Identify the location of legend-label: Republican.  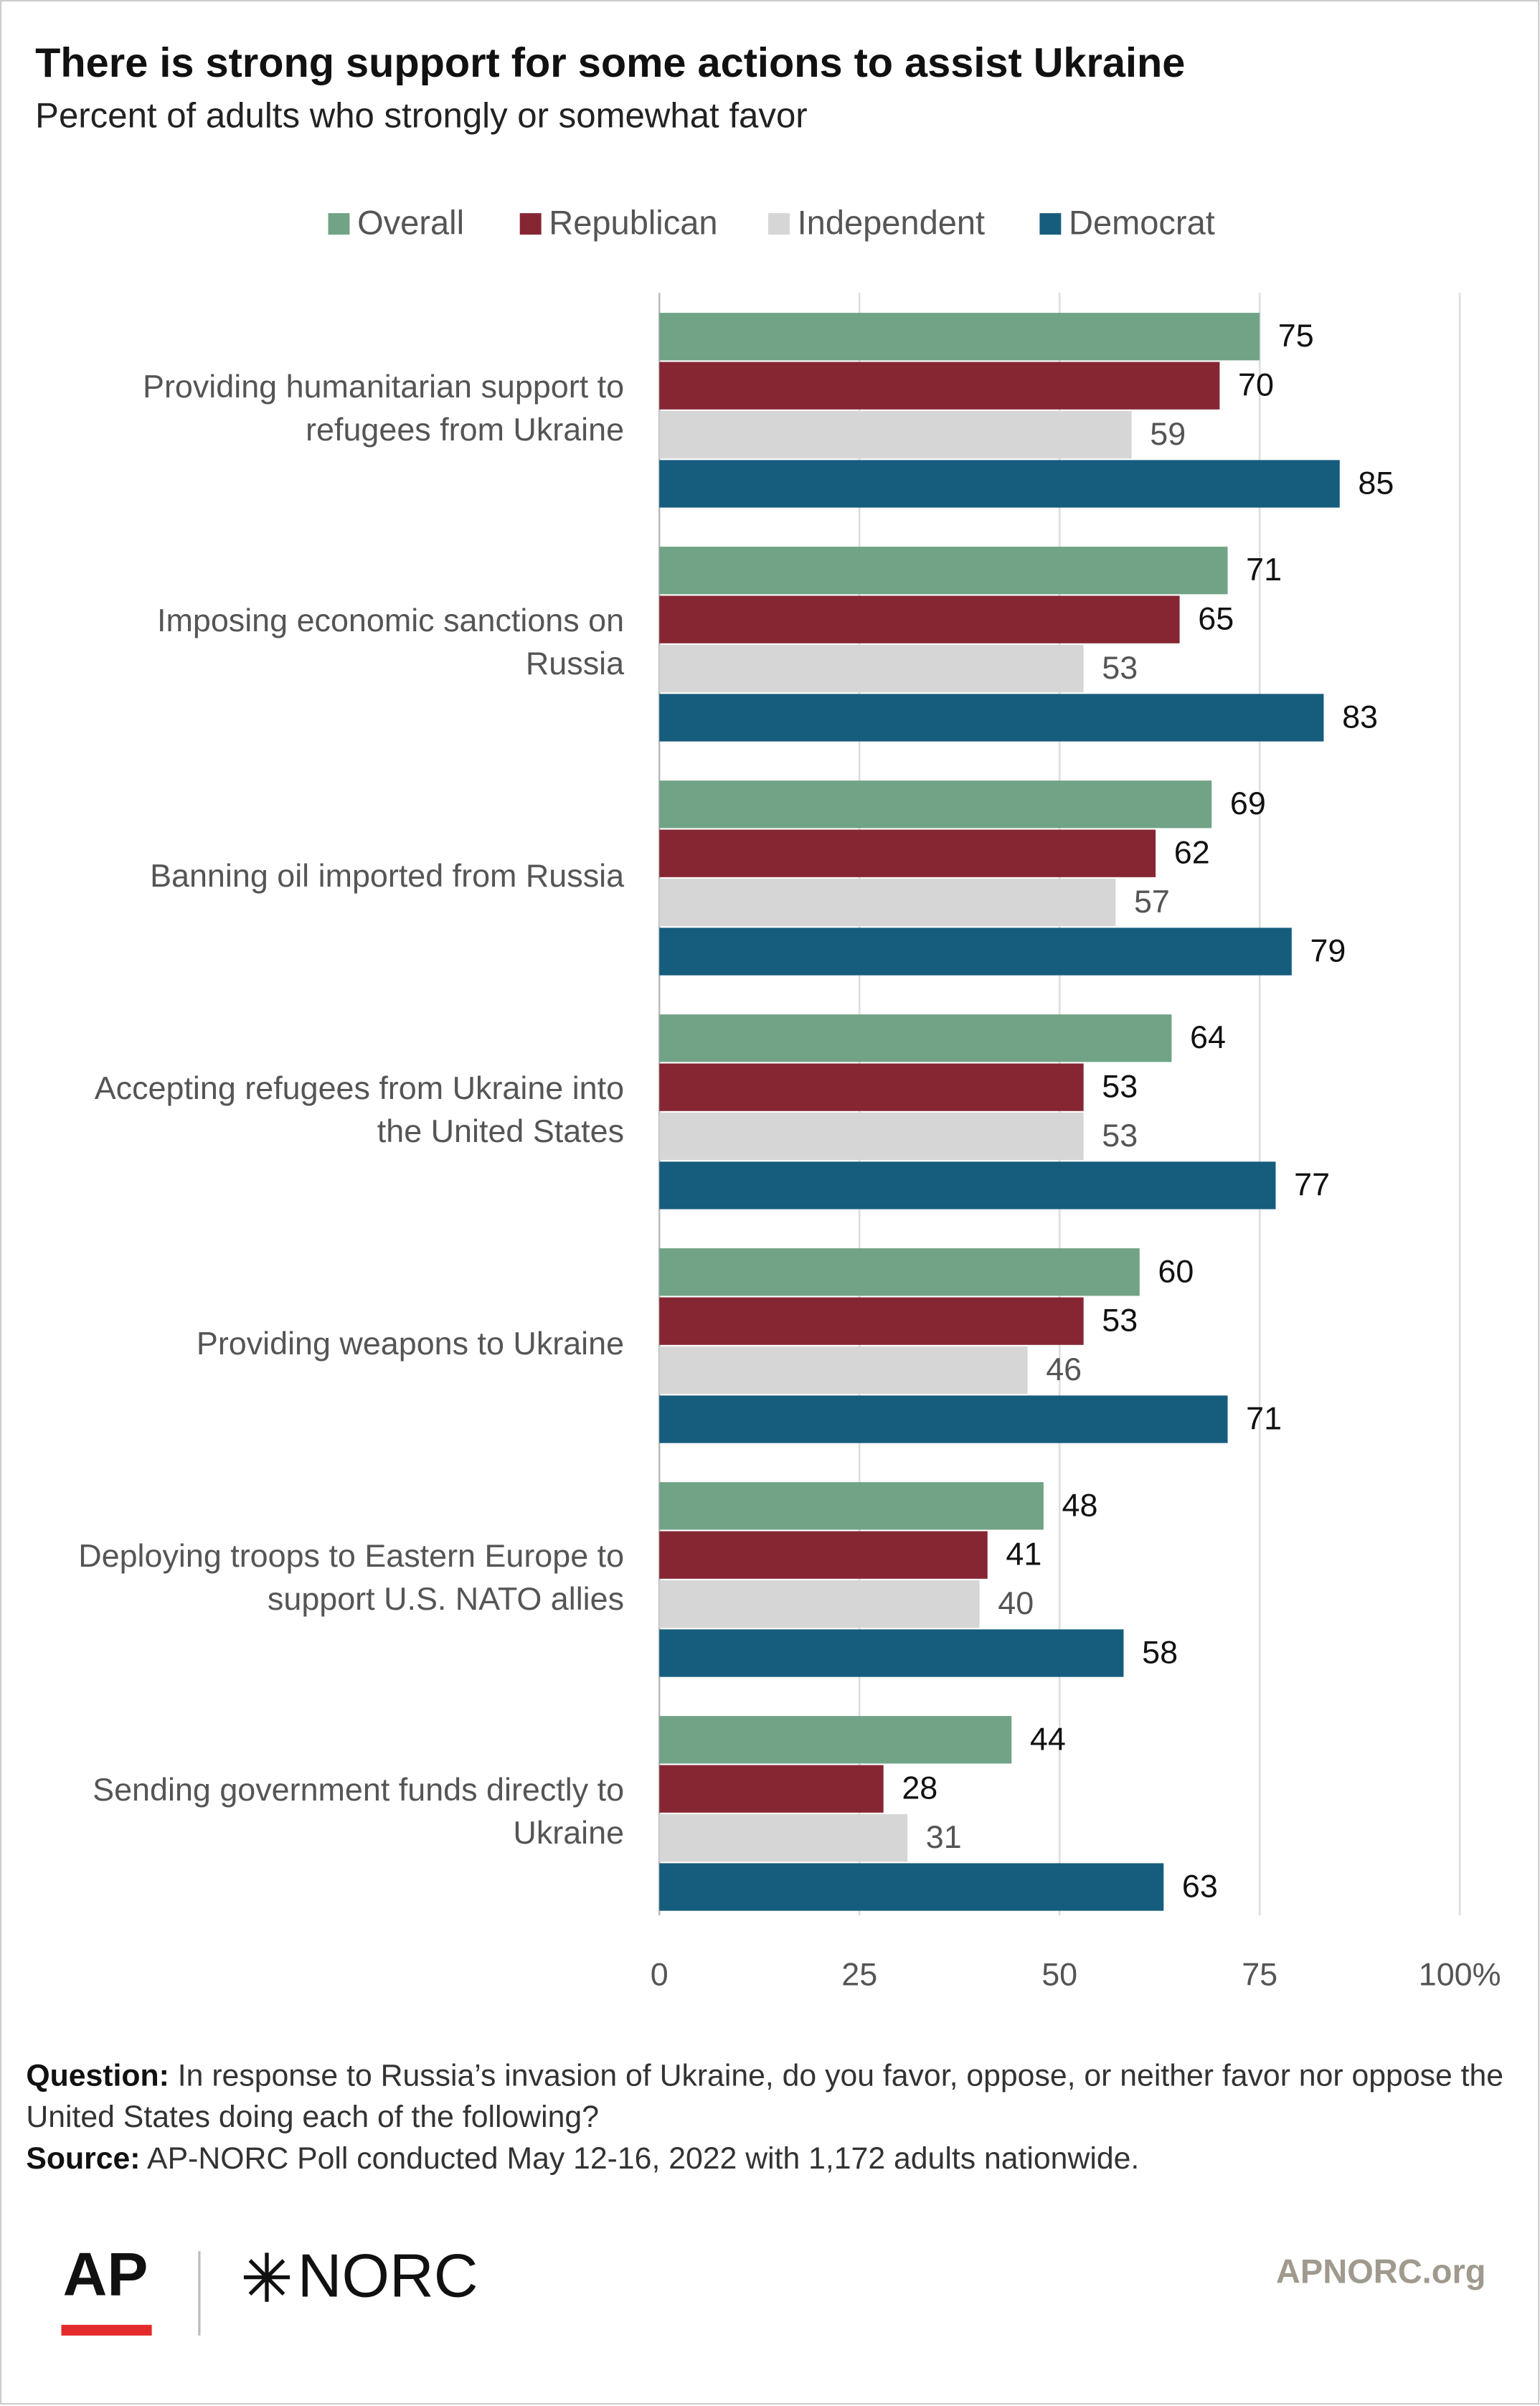
(633, 223).